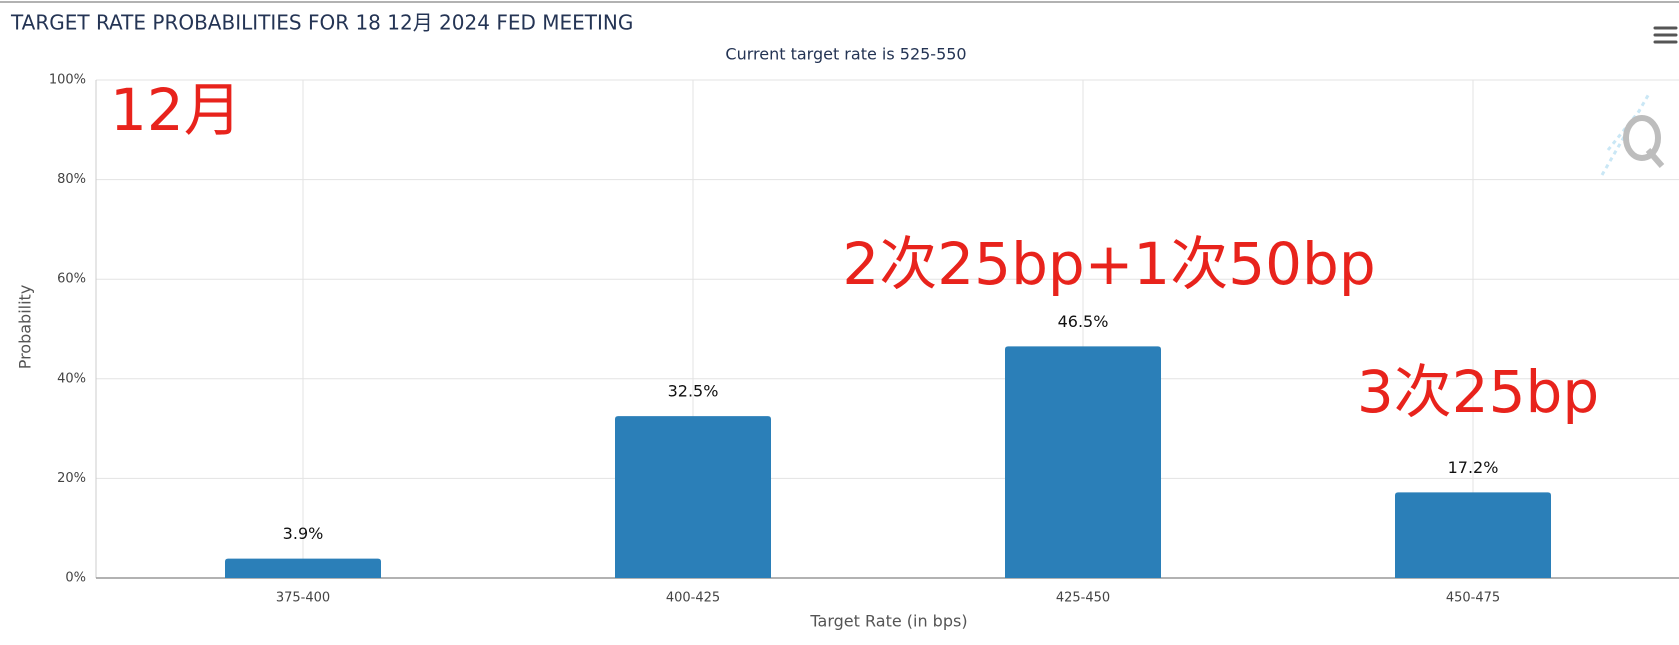 This screenshot has width=1679, height=645. I want to click on logo, so click(1632, 133).